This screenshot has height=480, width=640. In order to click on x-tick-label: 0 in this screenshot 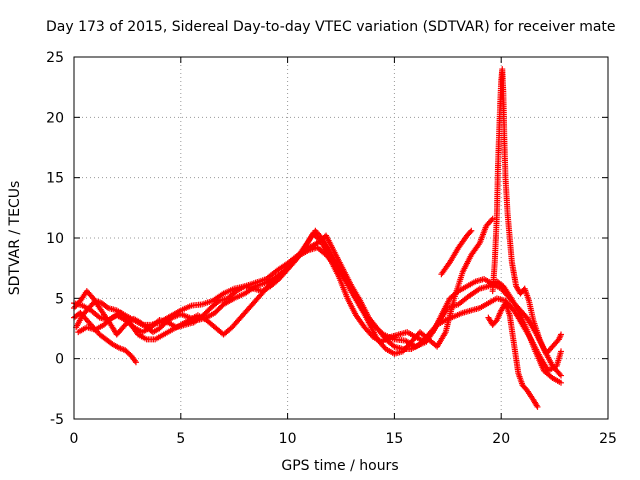, I will do `click(74, 439)`.